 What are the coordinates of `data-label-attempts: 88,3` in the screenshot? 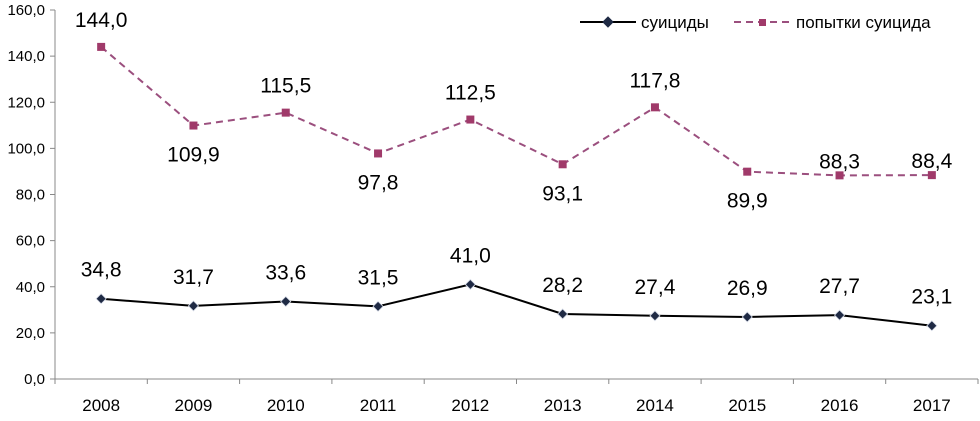 It's located at (839, 161).